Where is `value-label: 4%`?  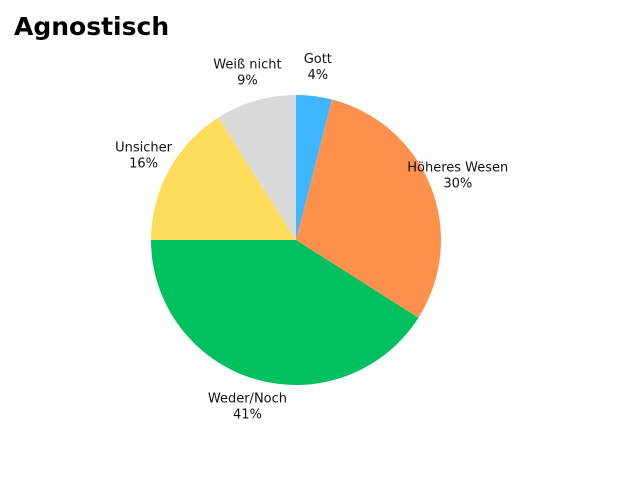 value-label: 4% is located at coordinates (317, 75).